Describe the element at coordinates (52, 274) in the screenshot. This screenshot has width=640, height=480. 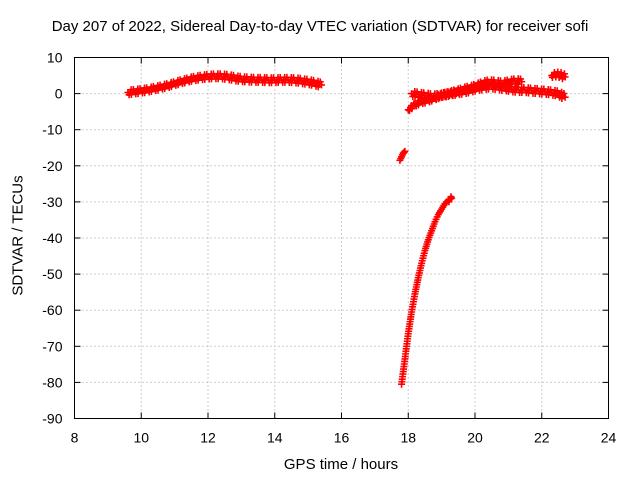
I see `y-tick-label: -50` at that location.